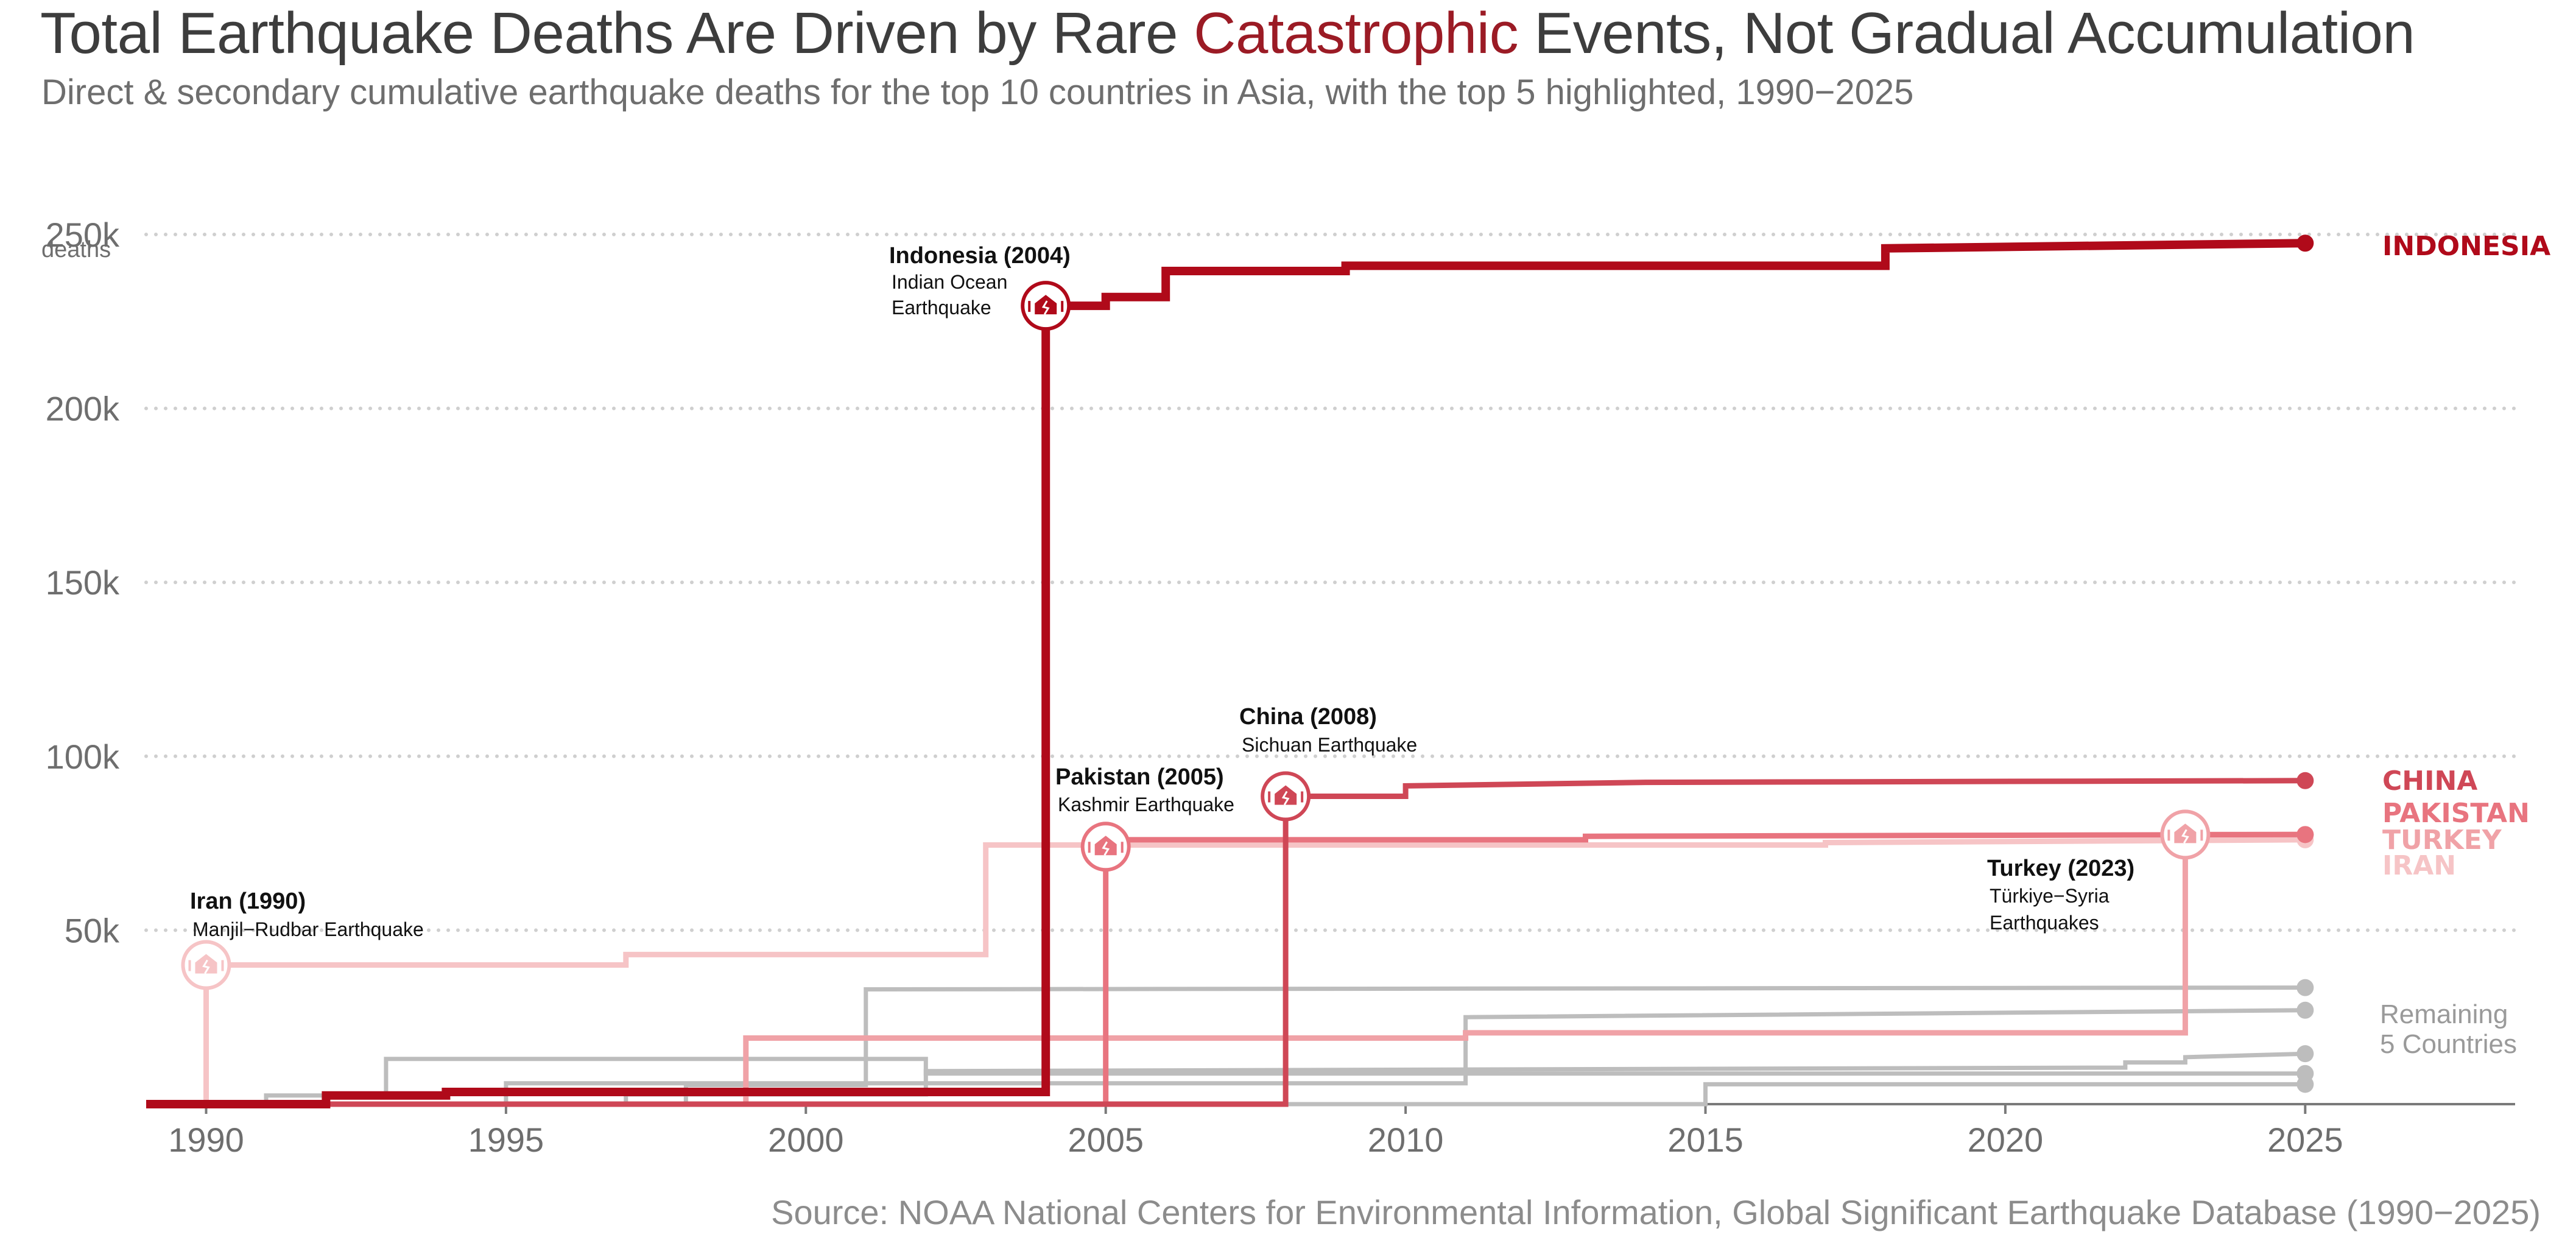 This screenshot has height=1243, width=2576. Describe the element at coordinates (2444, 1014) in the screenshot. I see `remaining-label: Remaining` at that location.